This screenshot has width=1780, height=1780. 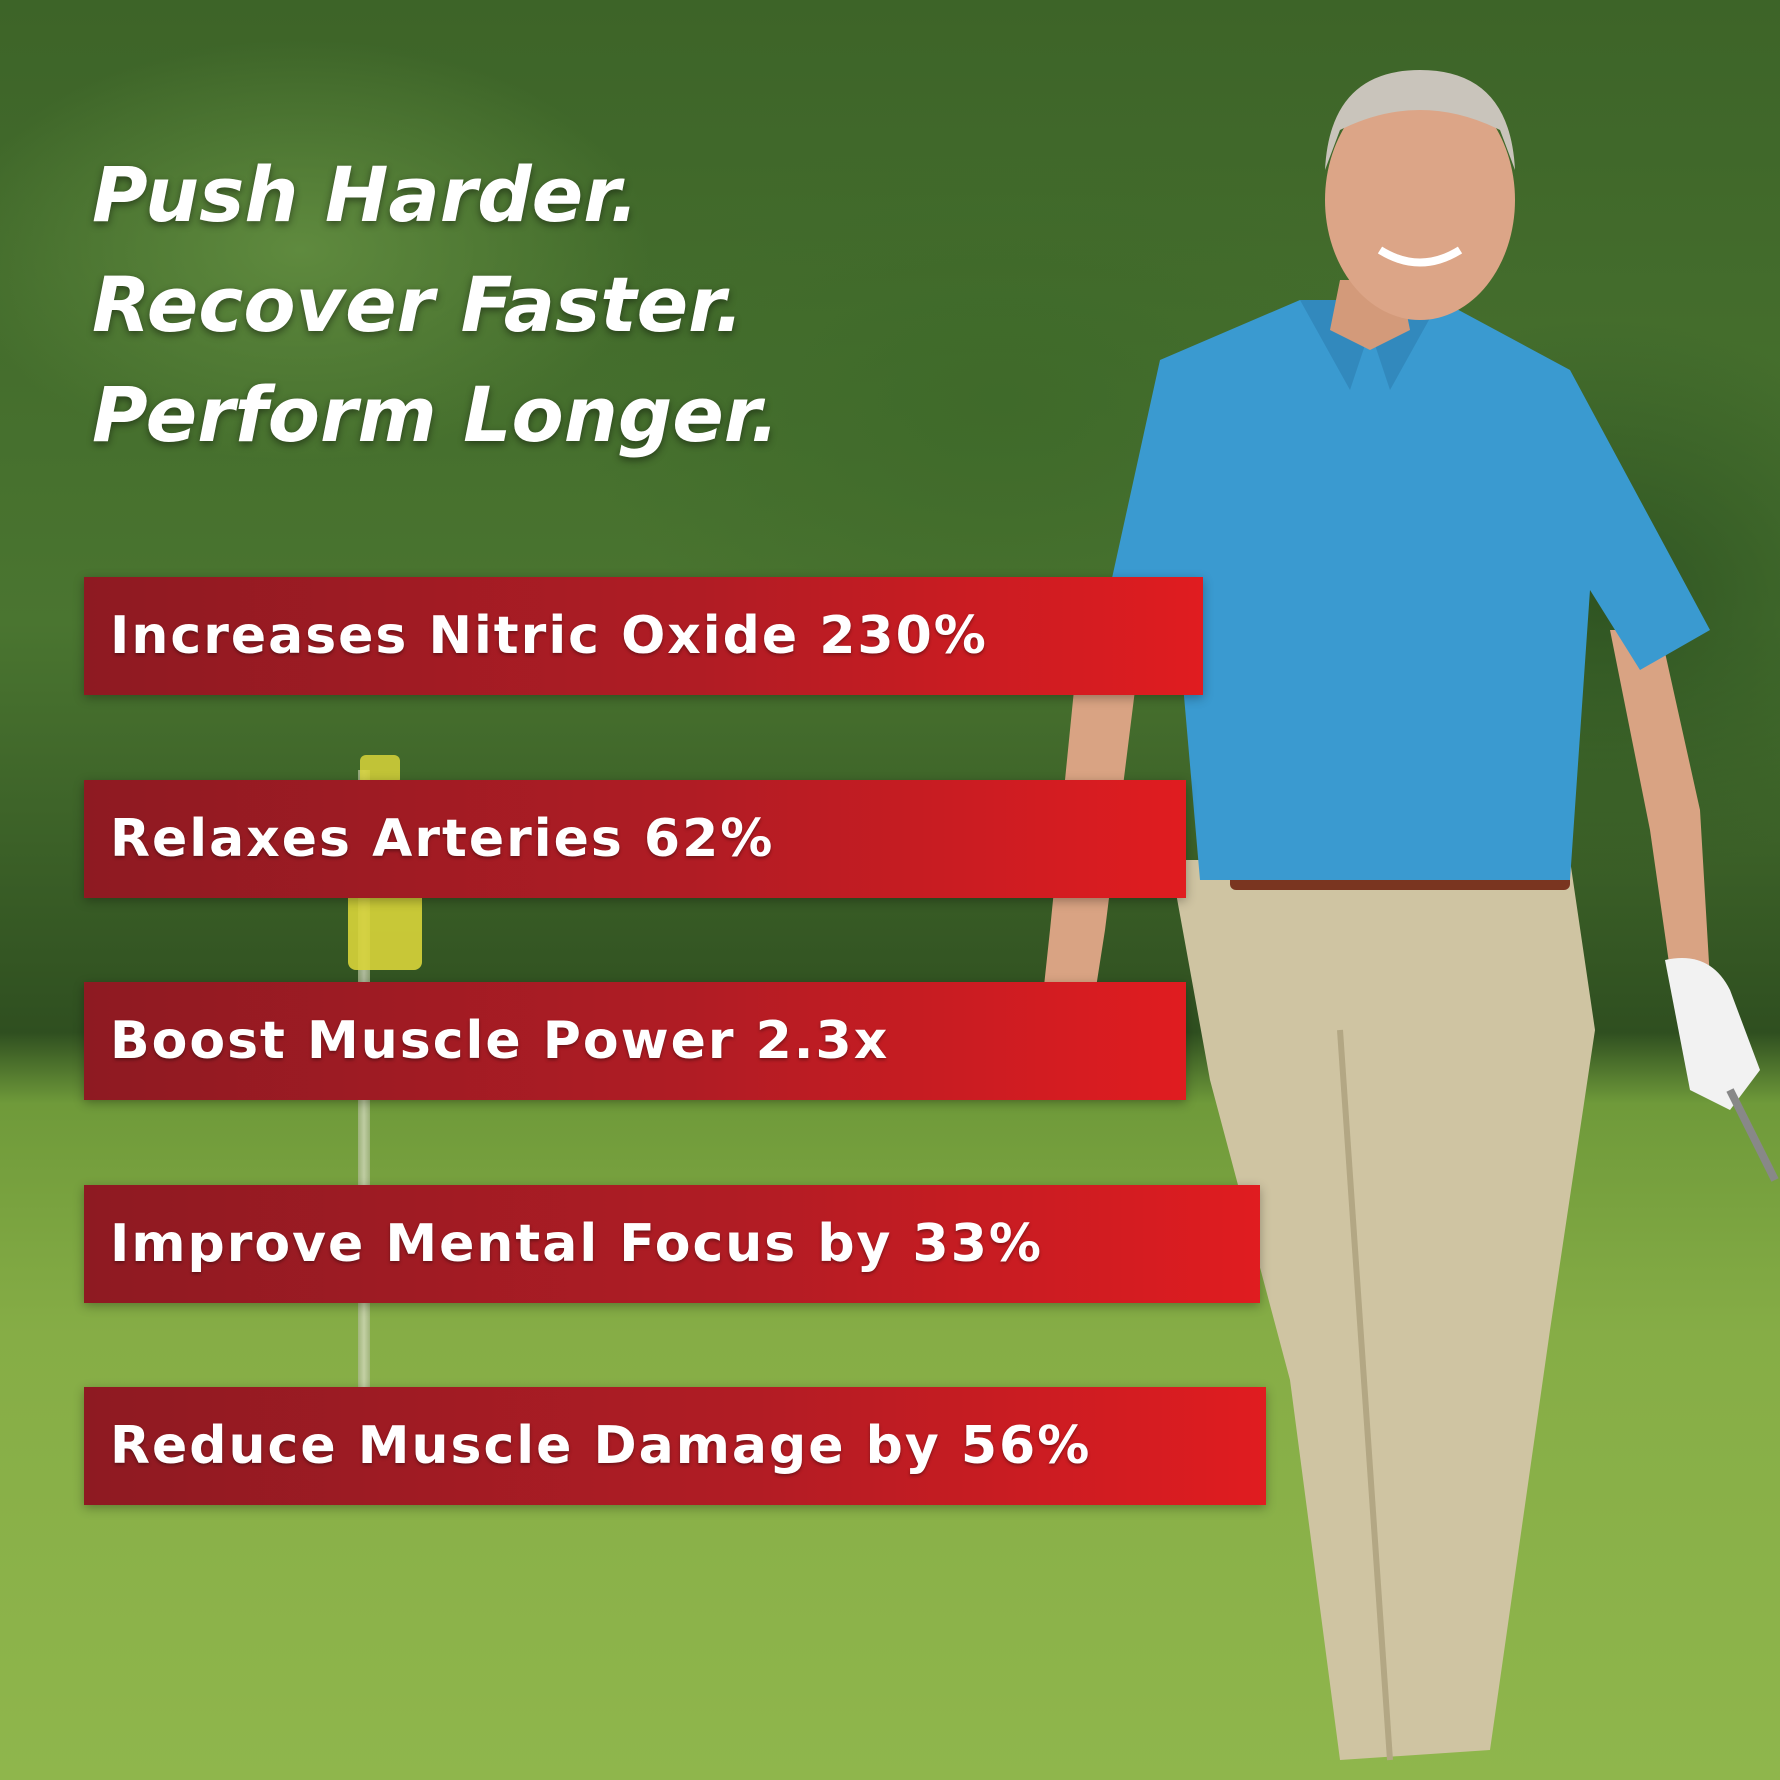 What do you see at coordinates (365, 194) in the screenshot?
I see `headline-line-1: Push Harder.` at bounding box center [365, 194].